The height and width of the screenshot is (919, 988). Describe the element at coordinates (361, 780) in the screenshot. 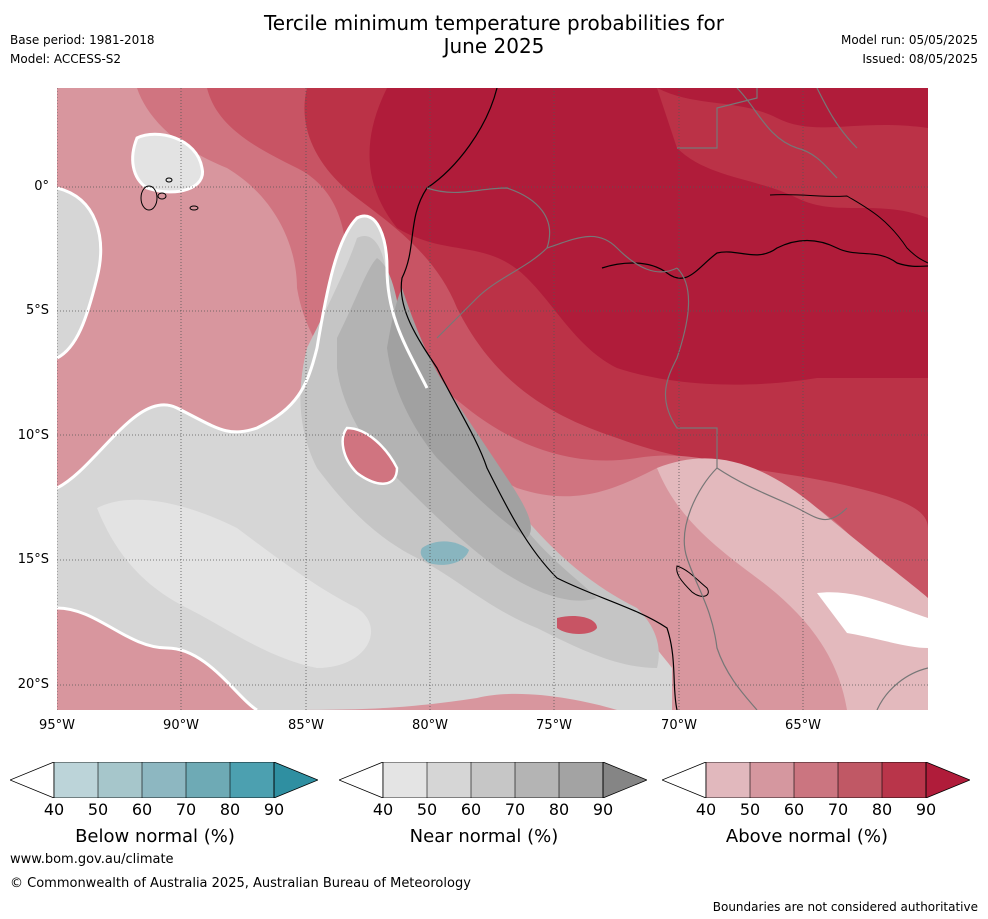

I see `cb-near-arrow-left` at that location.